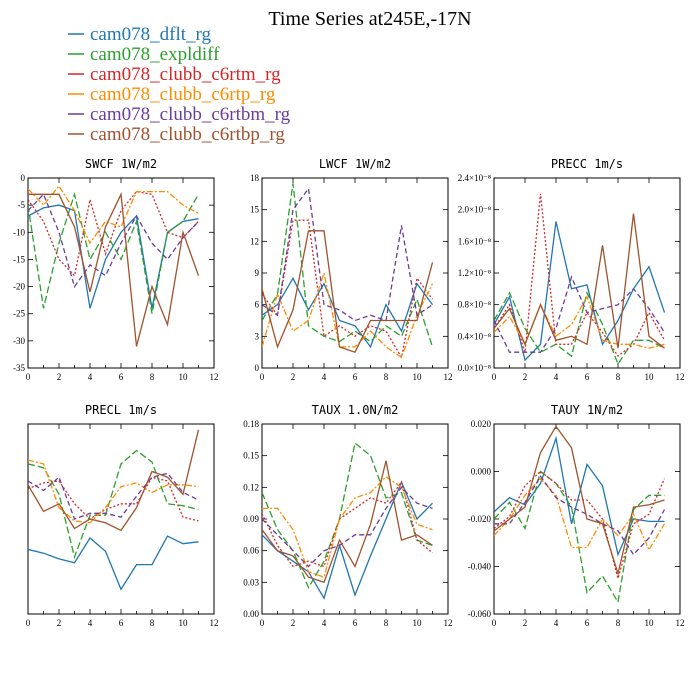  Describe the element at coordinates (474, 305) in the screenshot. I see `y-tick-label: 0.8×10⁻⁸` at that location.